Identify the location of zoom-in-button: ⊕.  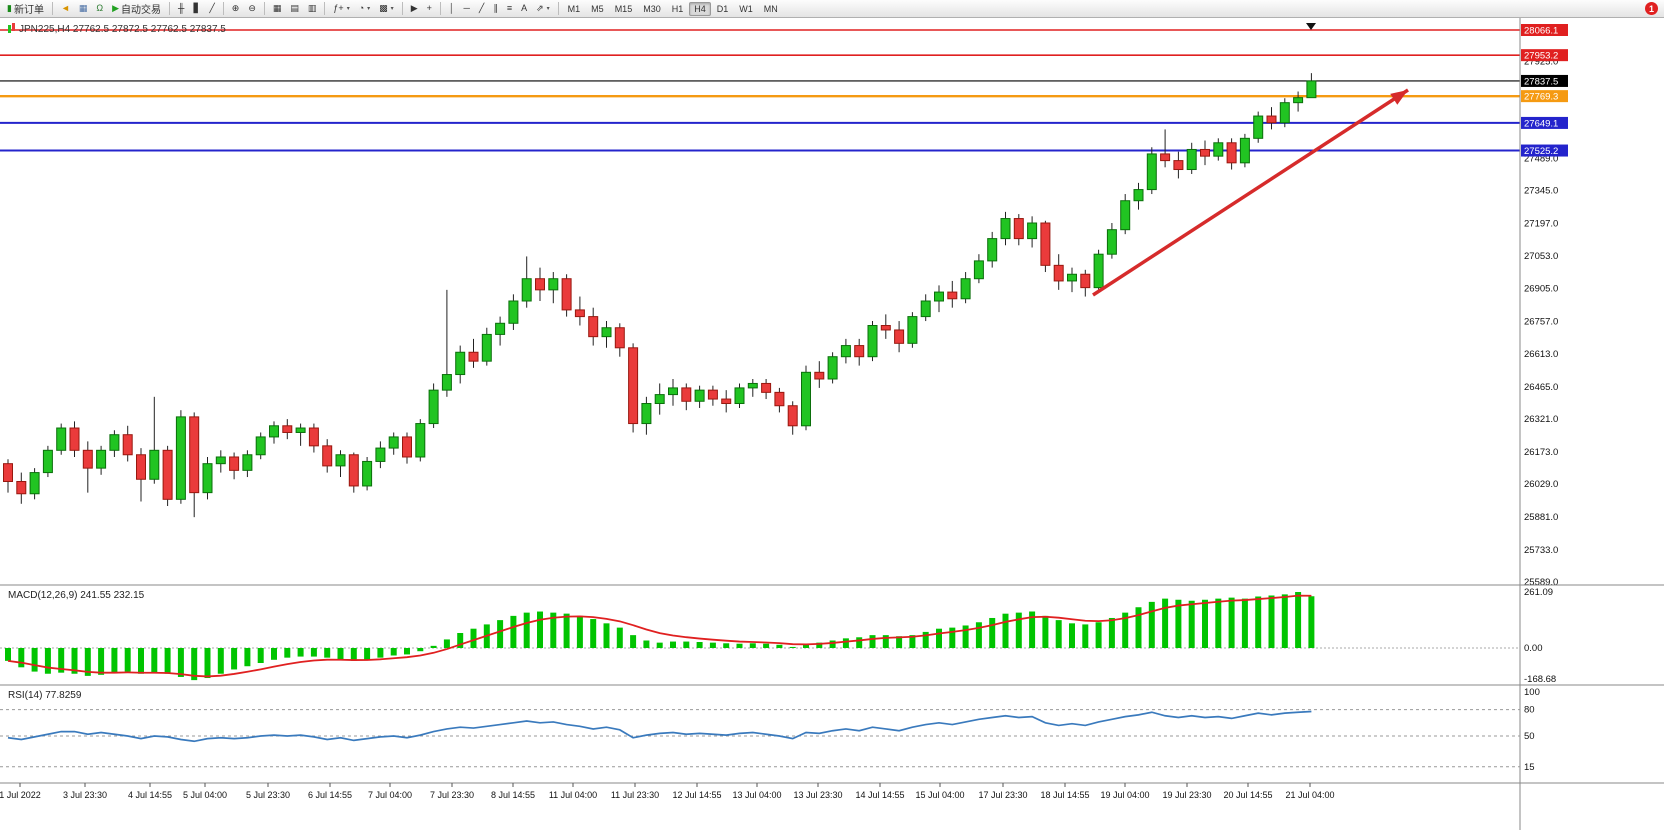
(236, 8).